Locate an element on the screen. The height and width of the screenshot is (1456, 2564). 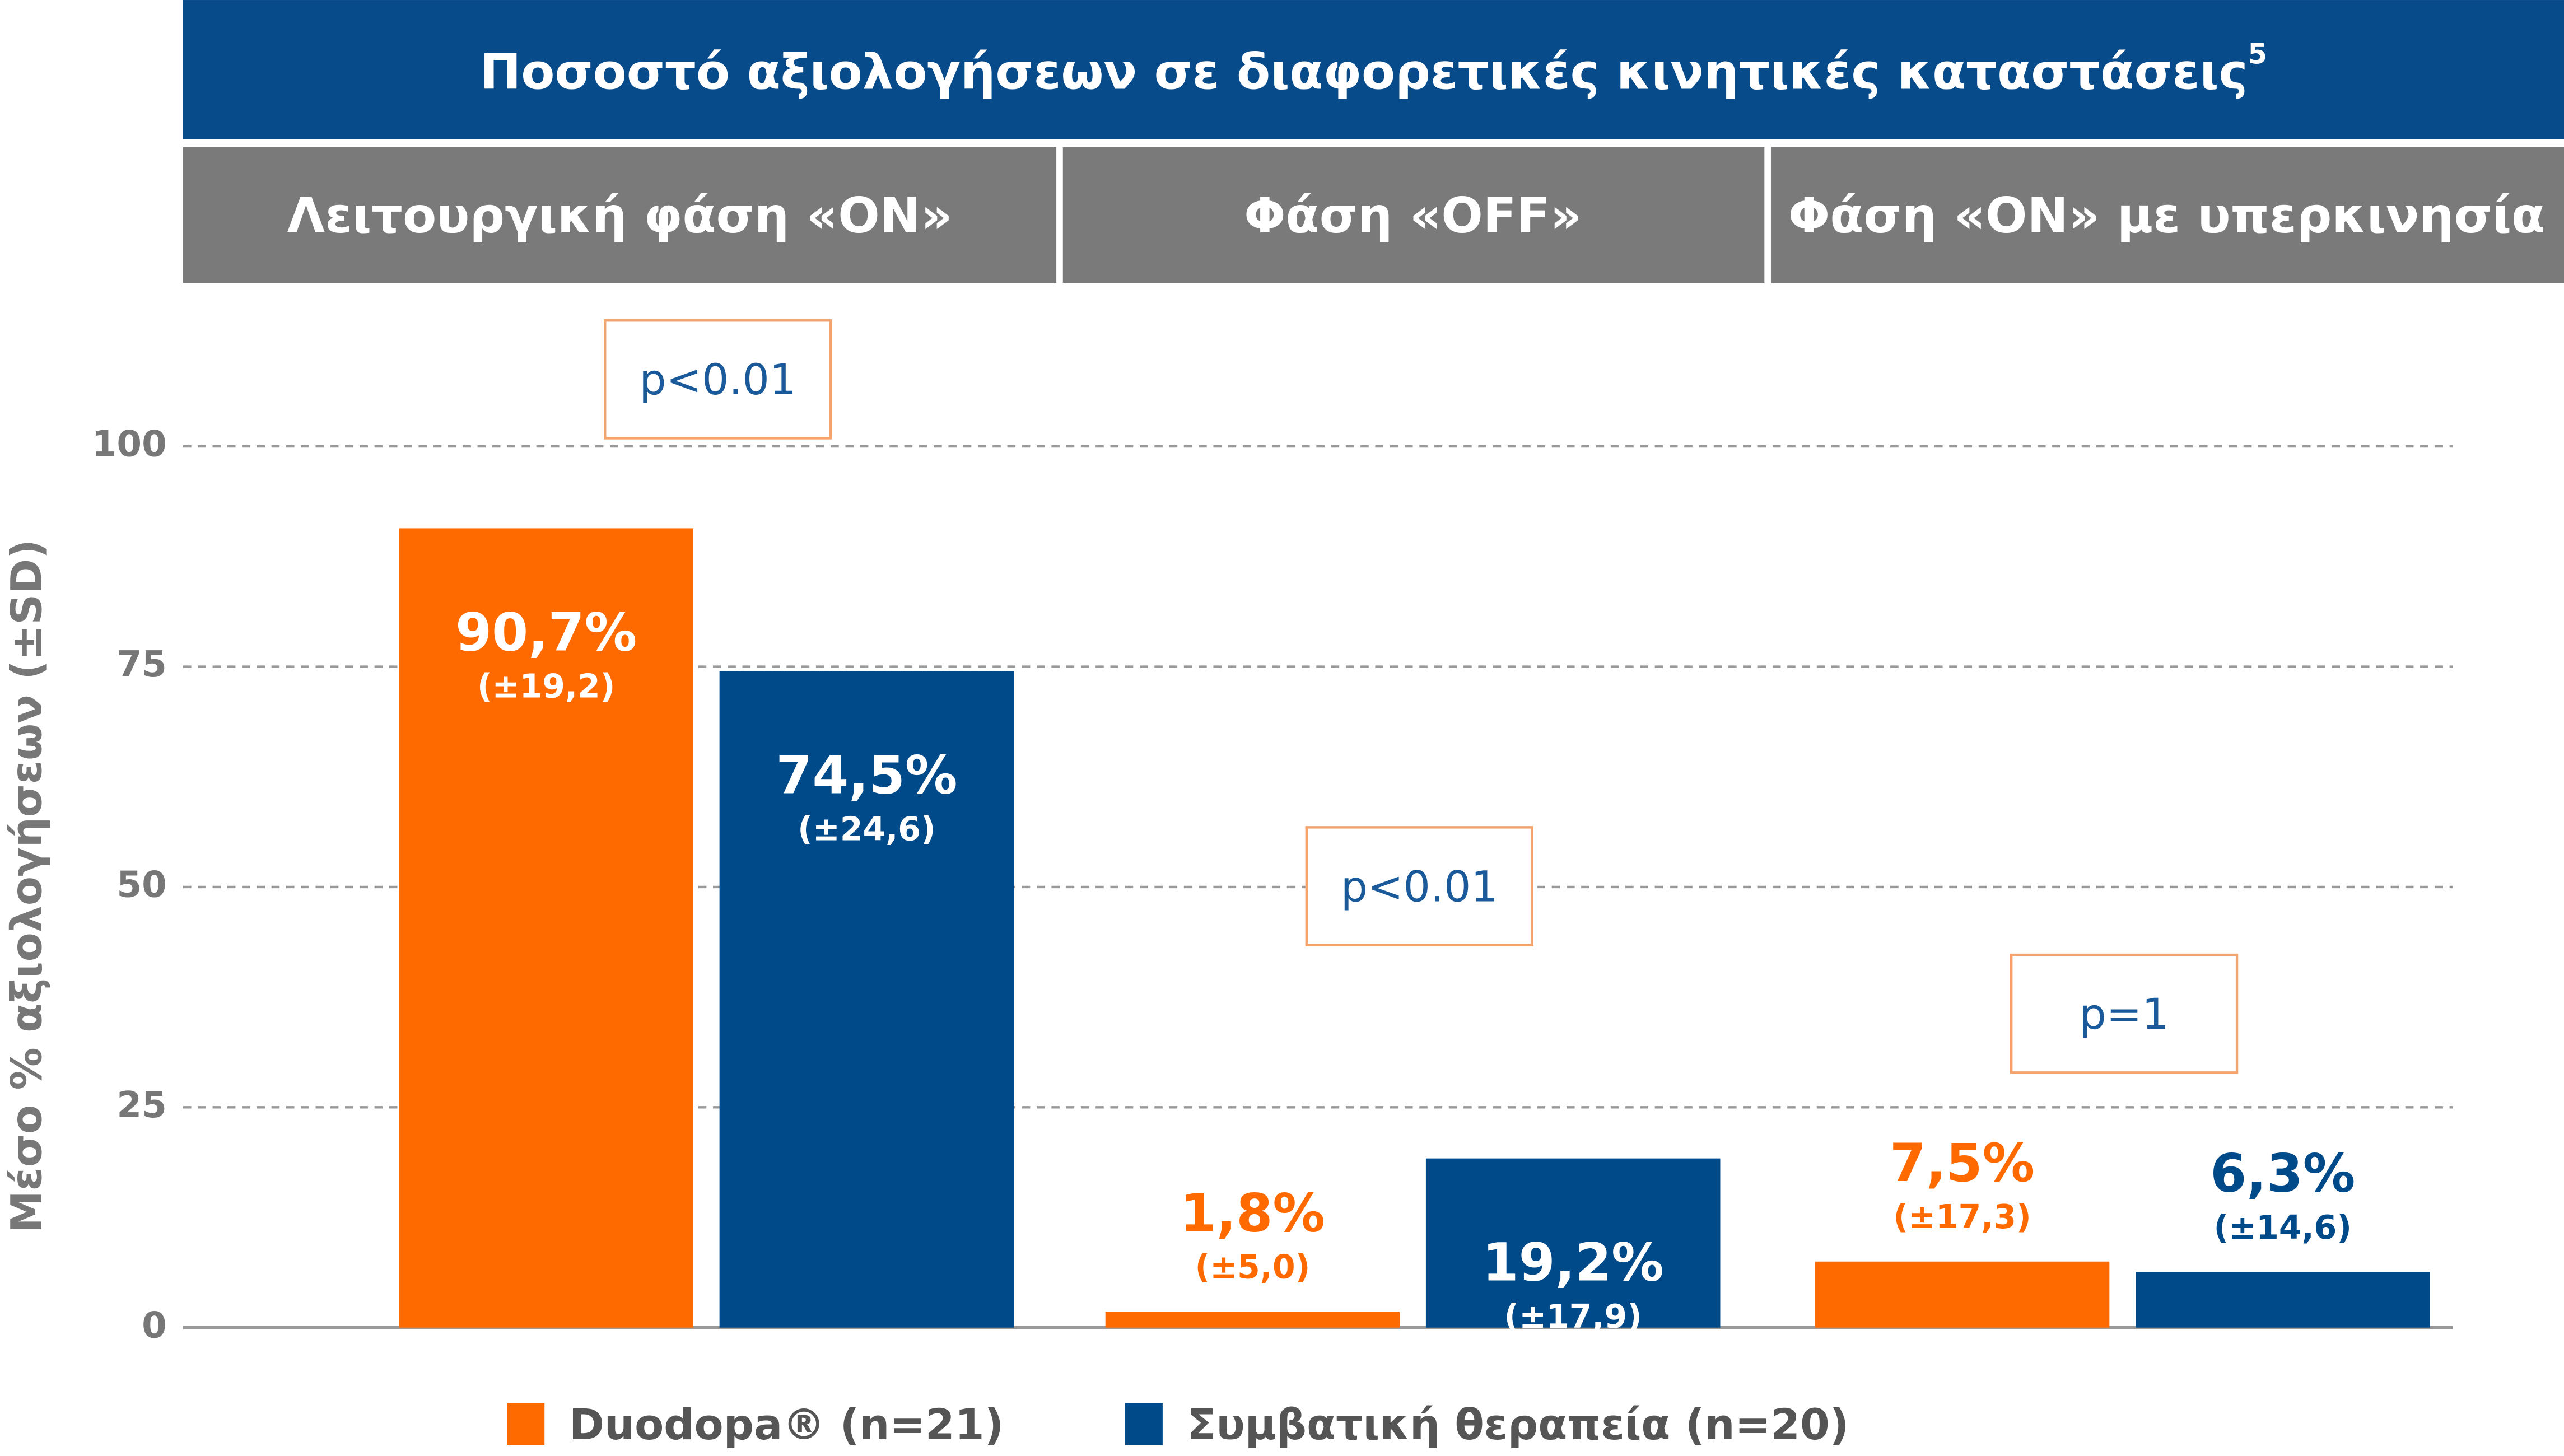
y-tick-label: 75 is located at coordinates (141, 664).